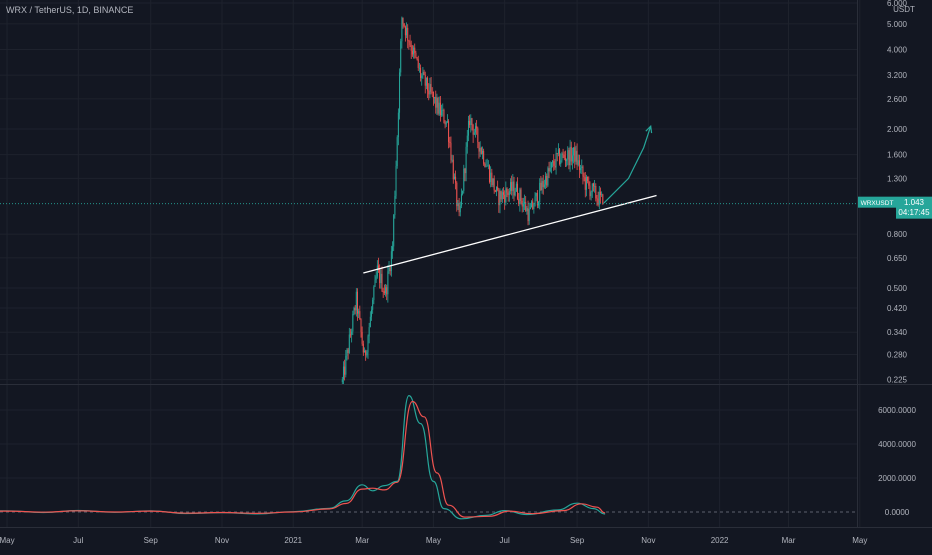  I want to click on symbol-badge, so click(877, 202).